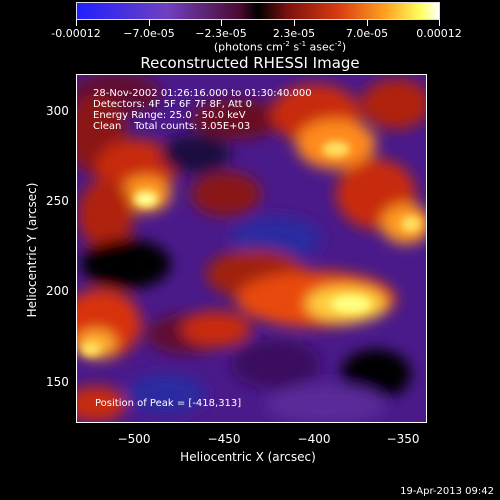 This screenshot has height=500, width=500. I want to click on y-tick-label: 150, so click(57, 382).